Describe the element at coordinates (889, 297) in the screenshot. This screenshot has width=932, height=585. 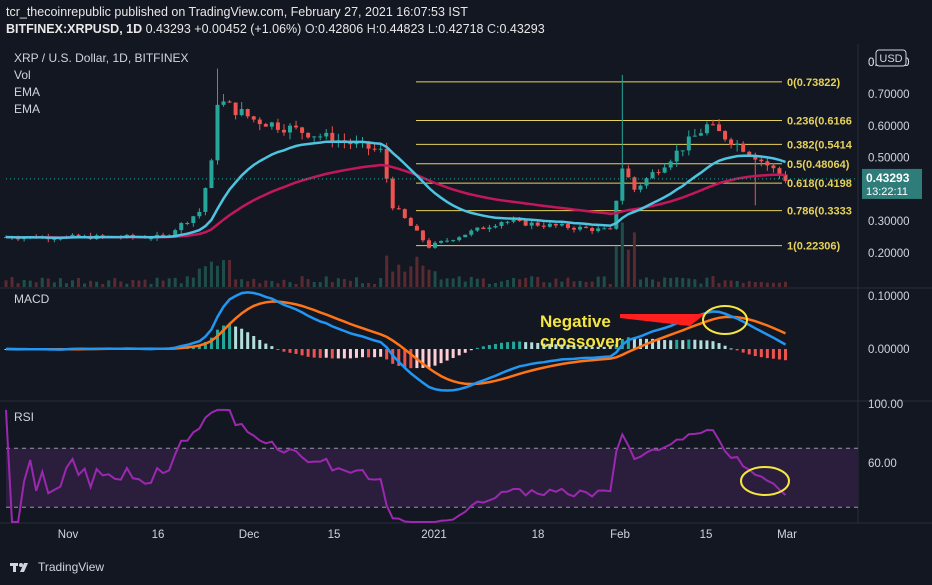
I see `macd-tick-label: 0.10000` at that location.